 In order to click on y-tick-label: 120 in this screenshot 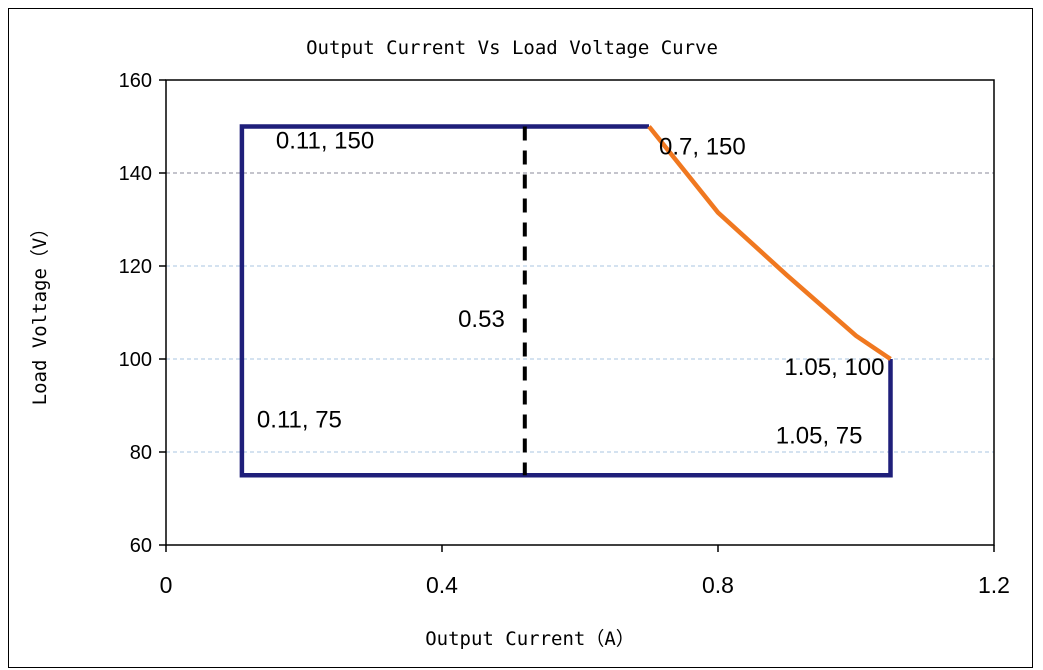, I will do `click(135, 267)`.